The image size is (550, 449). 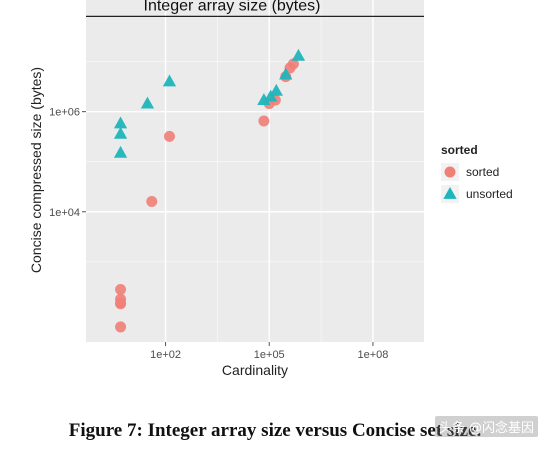 What do you see at coordinates (482, 172) in the screenshot?
I see `legend-label-sorted: sorted` at bounding box center [482, 172].